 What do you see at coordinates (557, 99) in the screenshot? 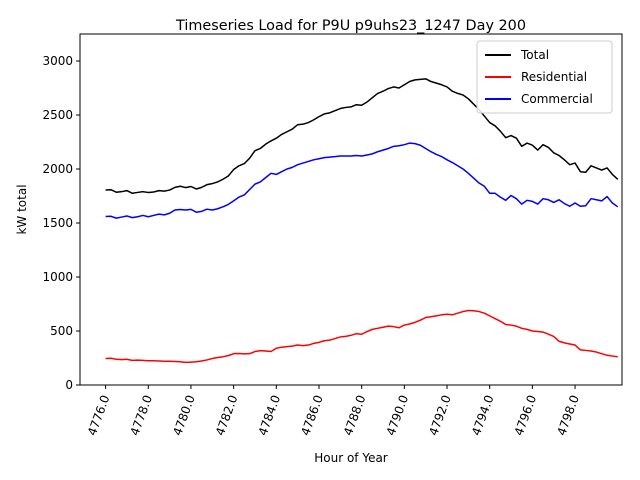
I see `legend-label-commercial: Commercial` at bounding box center [557, 99].